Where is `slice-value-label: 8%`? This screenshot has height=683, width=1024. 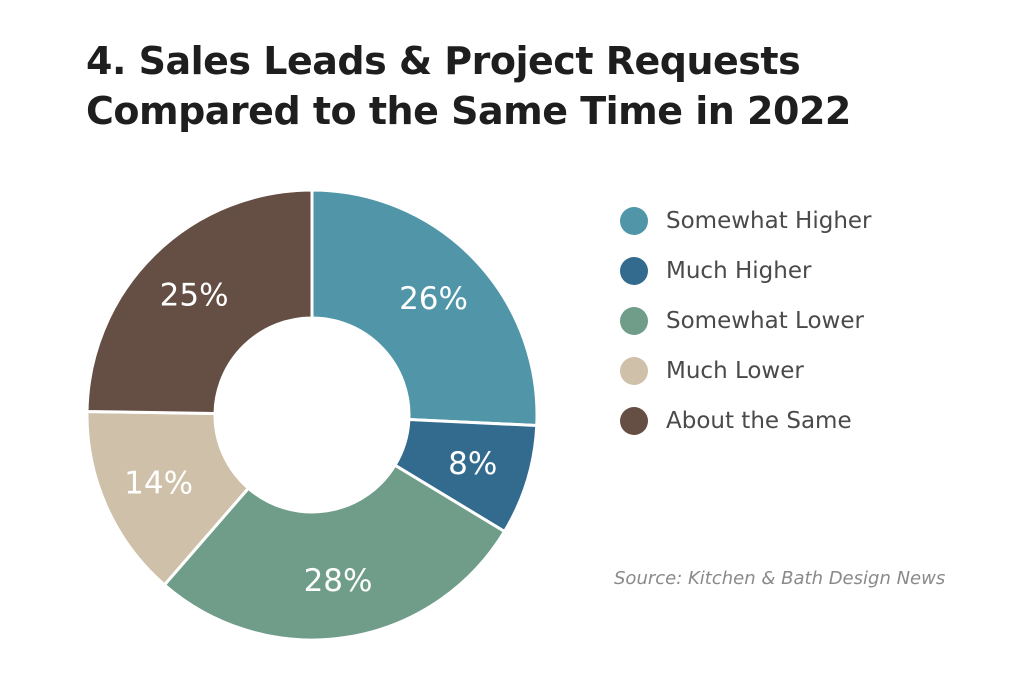 slice-value-label: 8% is located at coordinates (472, 464).